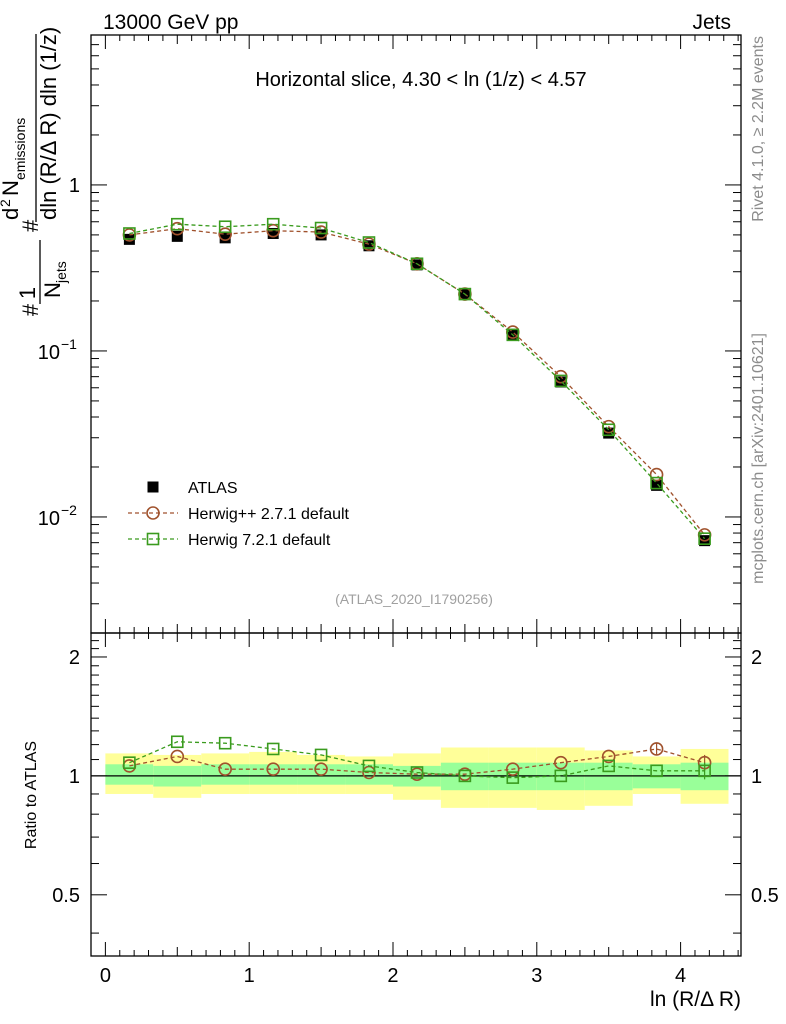  I want to click on ratio-y-tick-label-right: 0.5, so click(765, 896).